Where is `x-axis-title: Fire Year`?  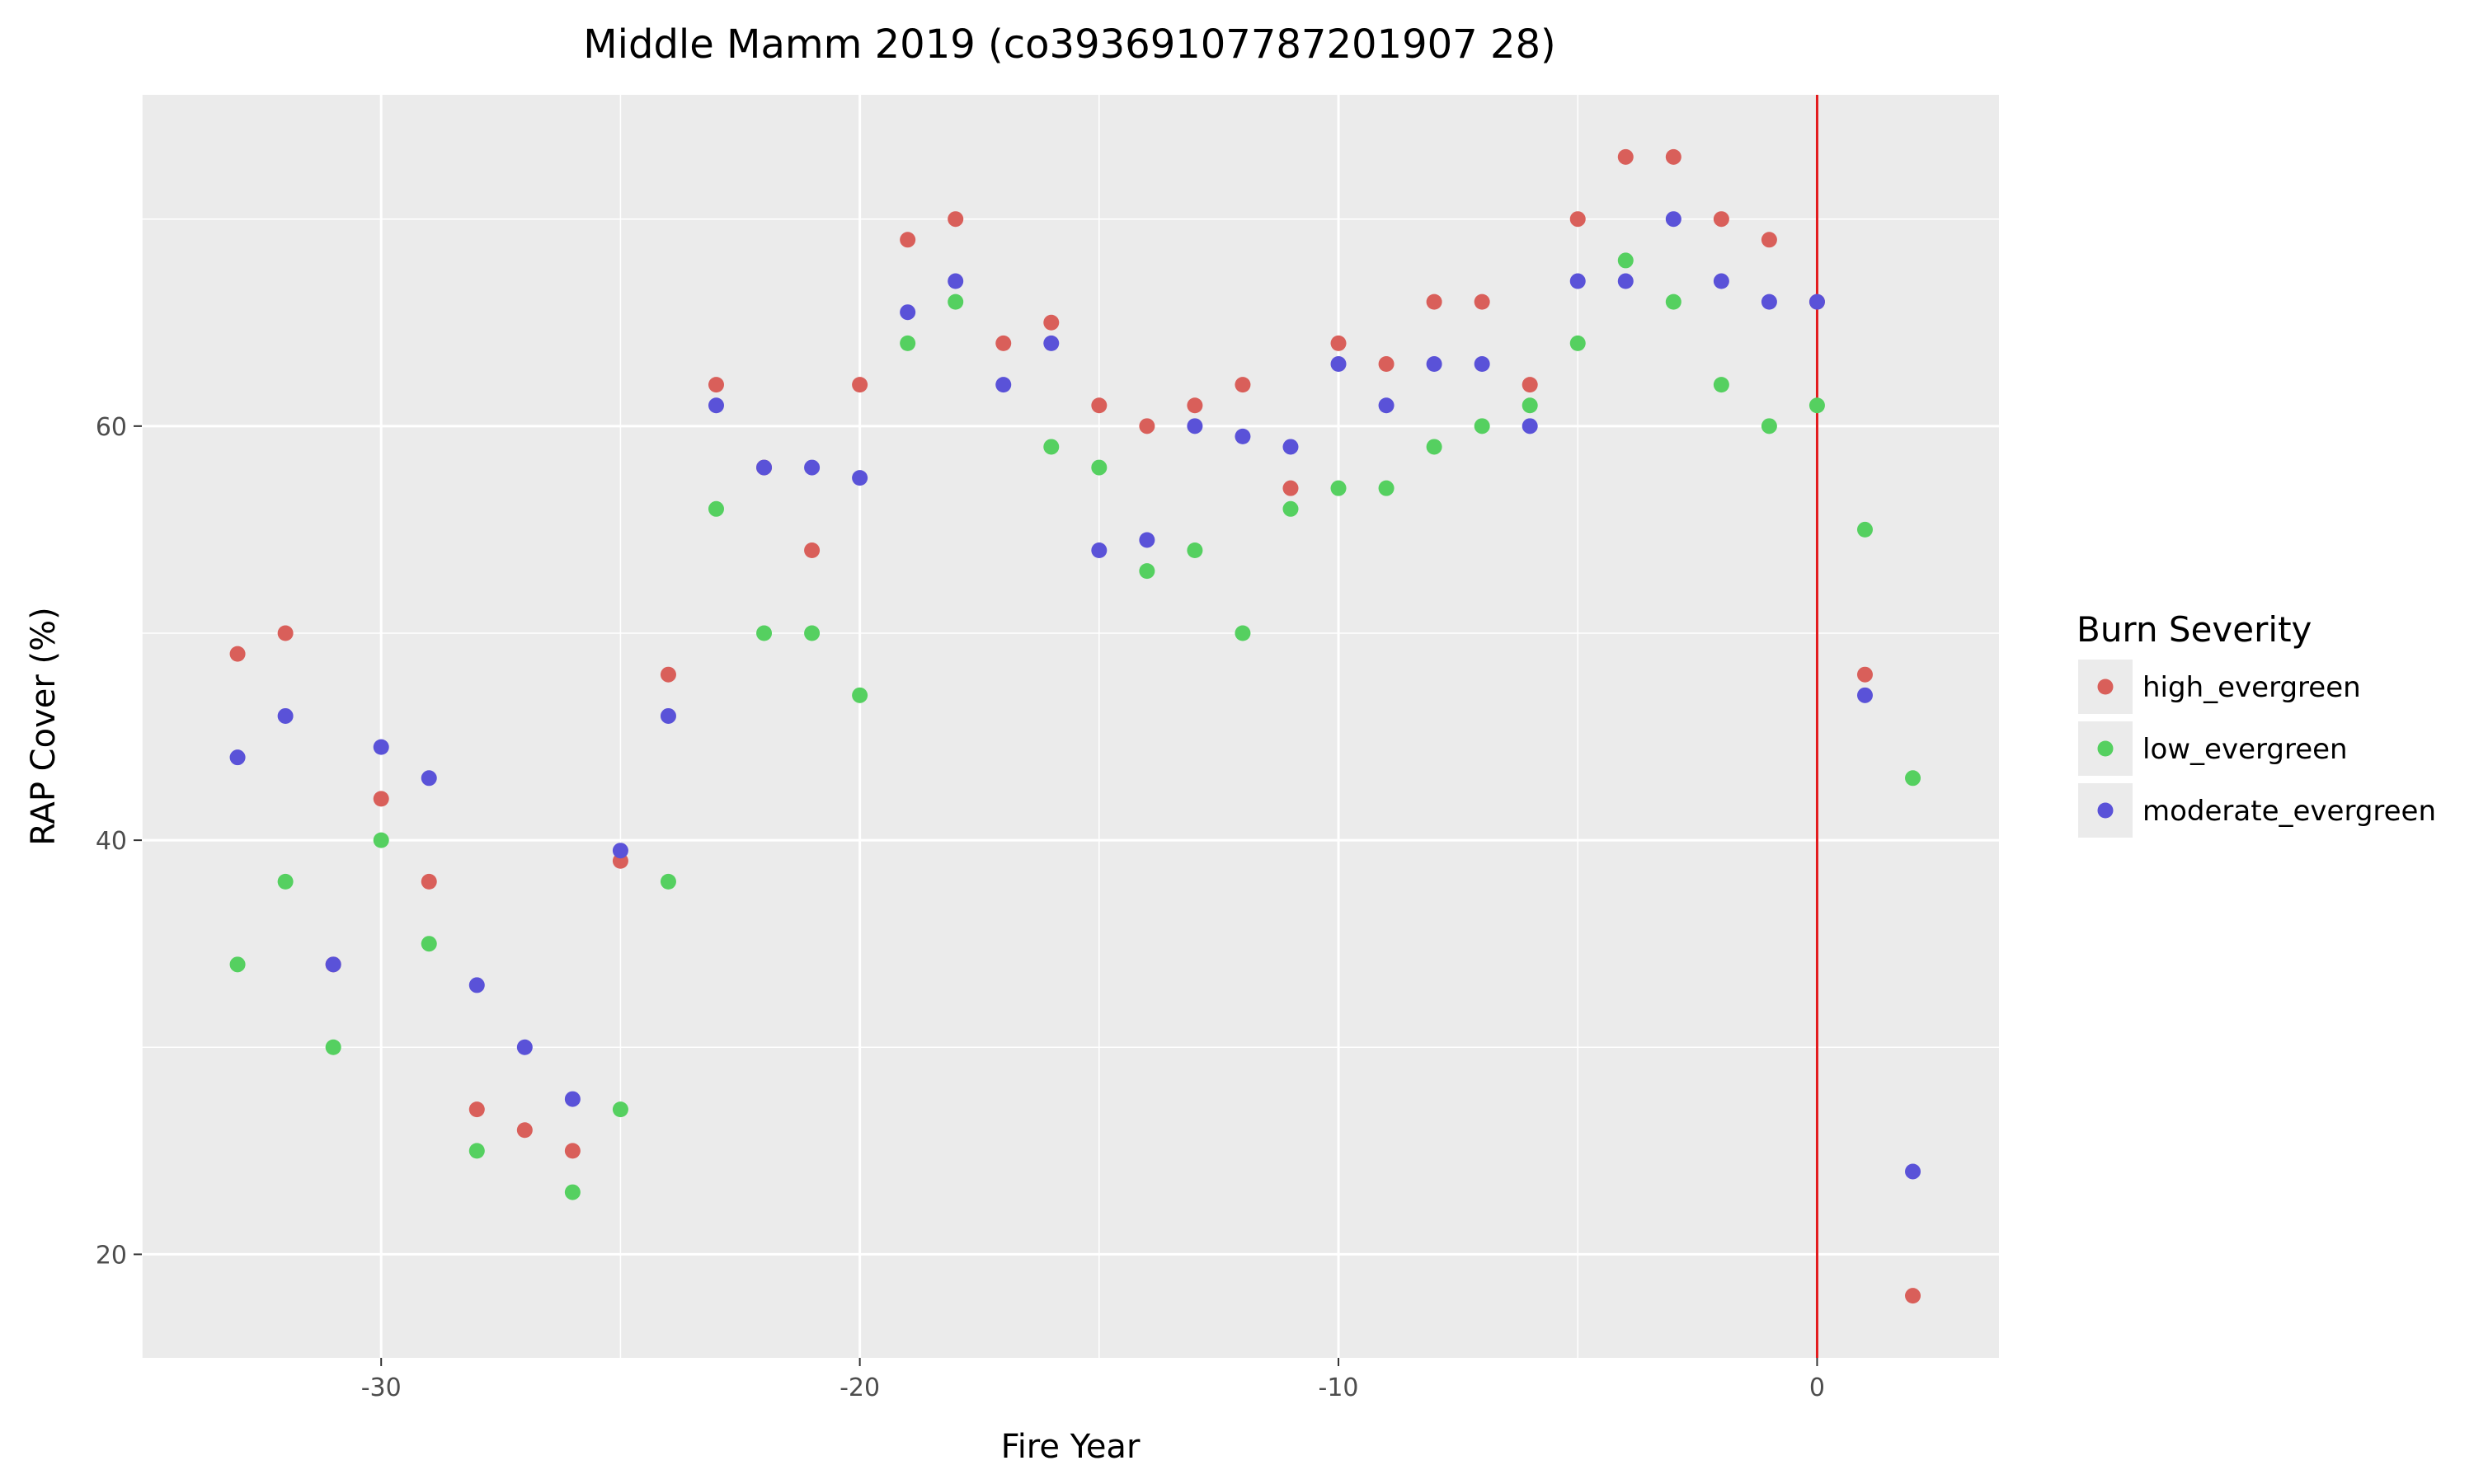
x-axis-title: Fire Year is located at coordinates (1071, 1447).